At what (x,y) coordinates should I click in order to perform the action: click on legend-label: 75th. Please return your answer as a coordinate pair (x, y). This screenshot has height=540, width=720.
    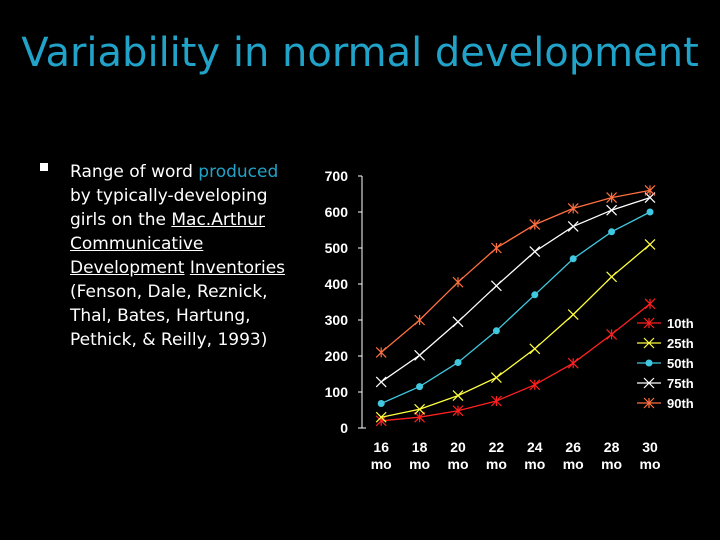
    Looking at the image, I should click on (680, 383).